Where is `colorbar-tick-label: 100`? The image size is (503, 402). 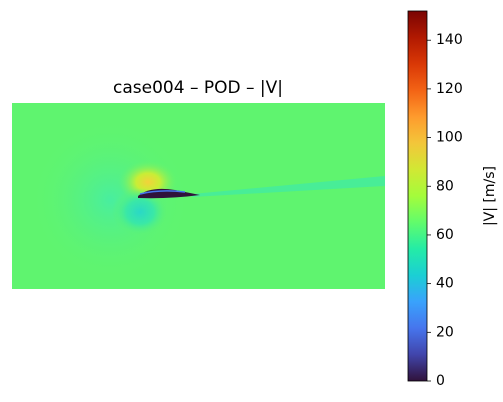
colorbar-tick-label: 100 is located at coordinates (449, 138).